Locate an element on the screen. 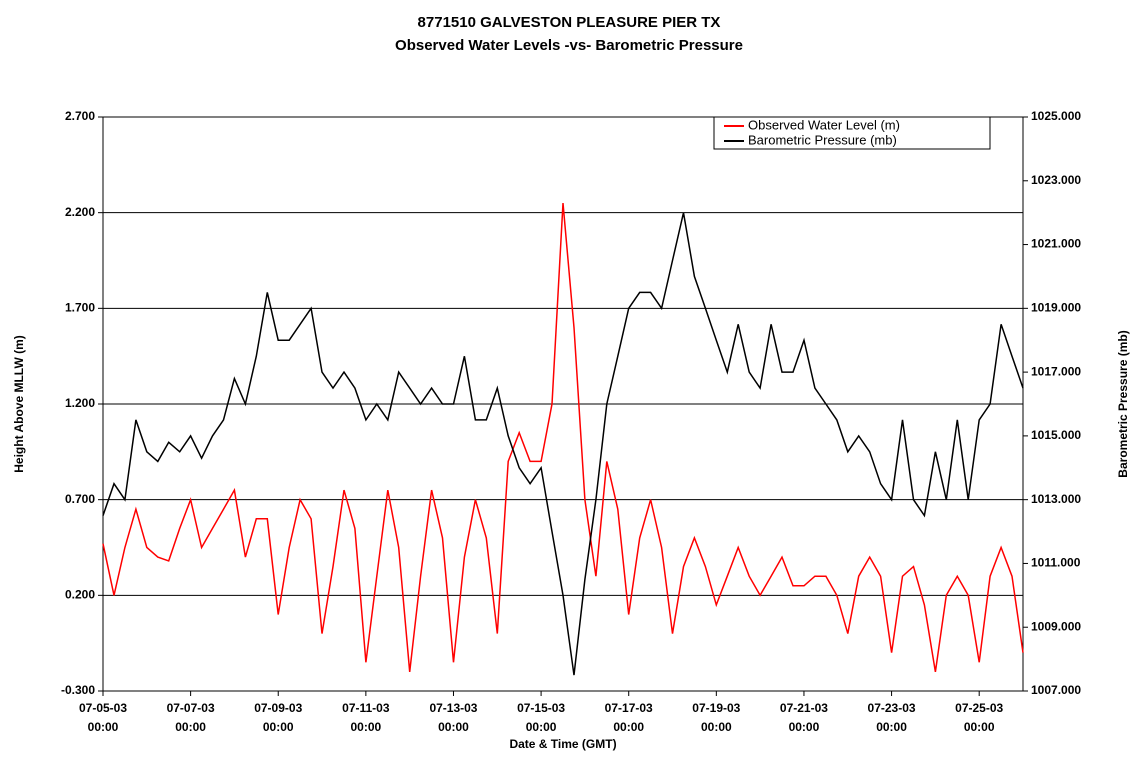 The width and height of the screenshot is (1138, 758). y2-tick-label: 1013.000 is located at coordinates (1056, 499).